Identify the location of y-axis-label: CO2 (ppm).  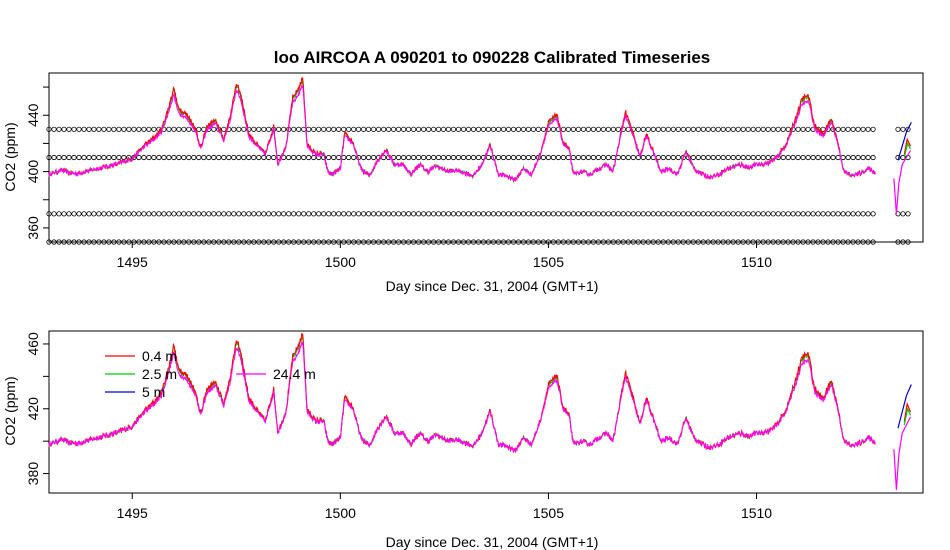
(10, 410).